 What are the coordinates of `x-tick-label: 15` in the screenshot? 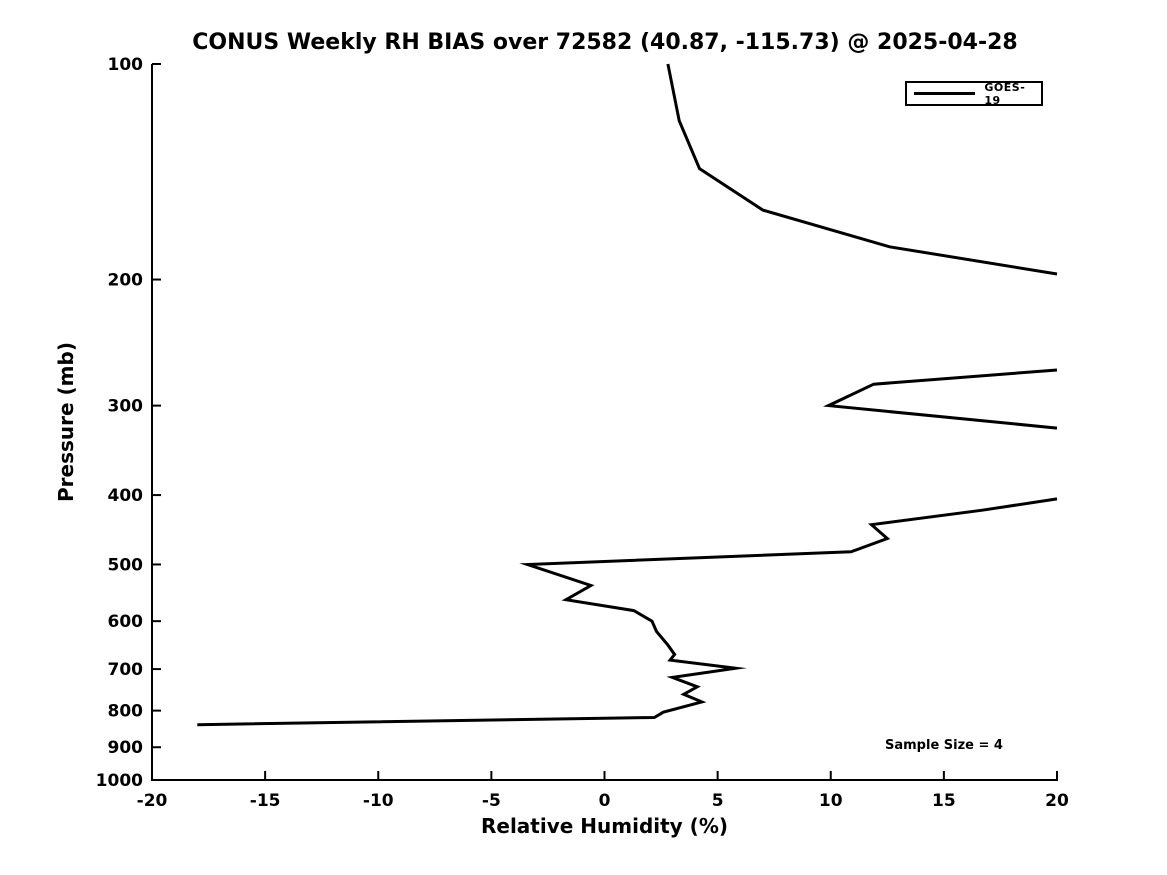 It's located at (944, 801).